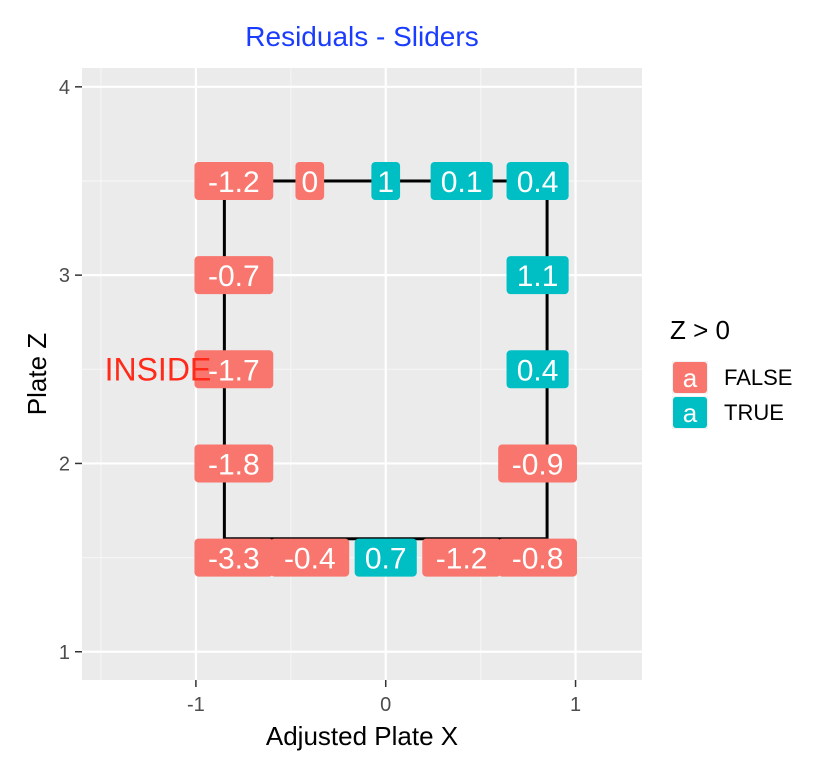  I want to click on y-tick-label: 3, so click(64, 276).